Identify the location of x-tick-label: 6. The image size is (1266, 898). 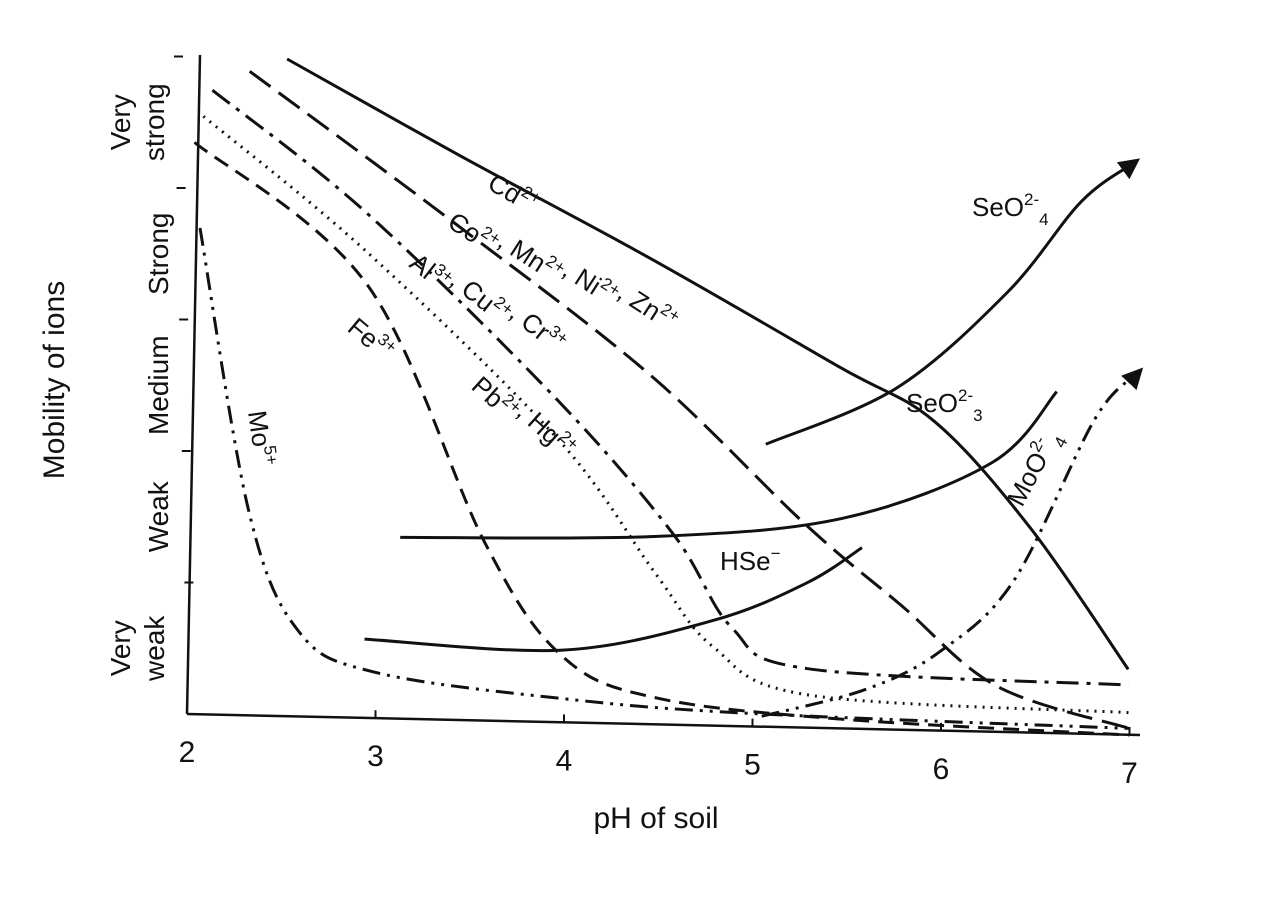
(941, 769).